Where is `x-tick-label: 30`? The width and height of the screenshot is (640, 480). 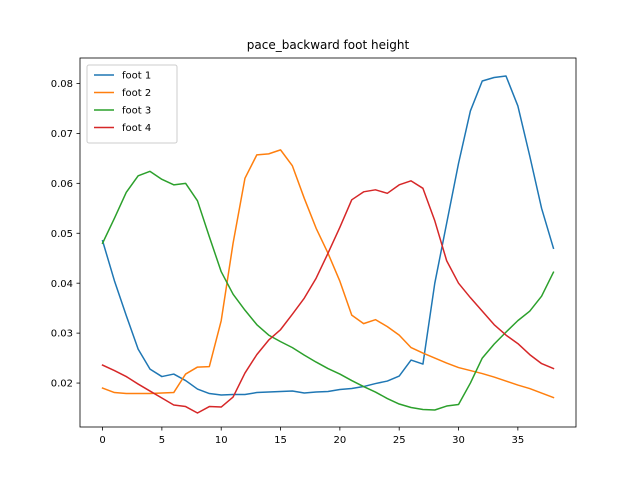
x-tick-label: 30 is located at coordinates (458, 440).